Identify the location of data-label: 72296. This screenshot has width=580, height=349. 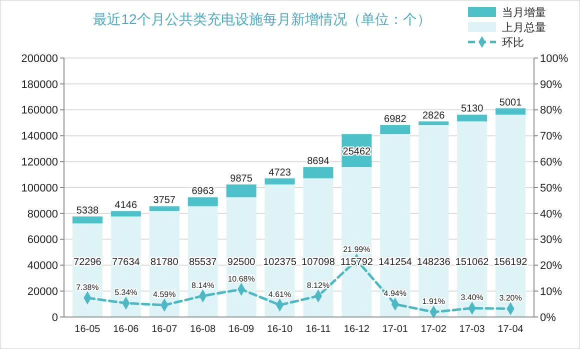
(88, 262).